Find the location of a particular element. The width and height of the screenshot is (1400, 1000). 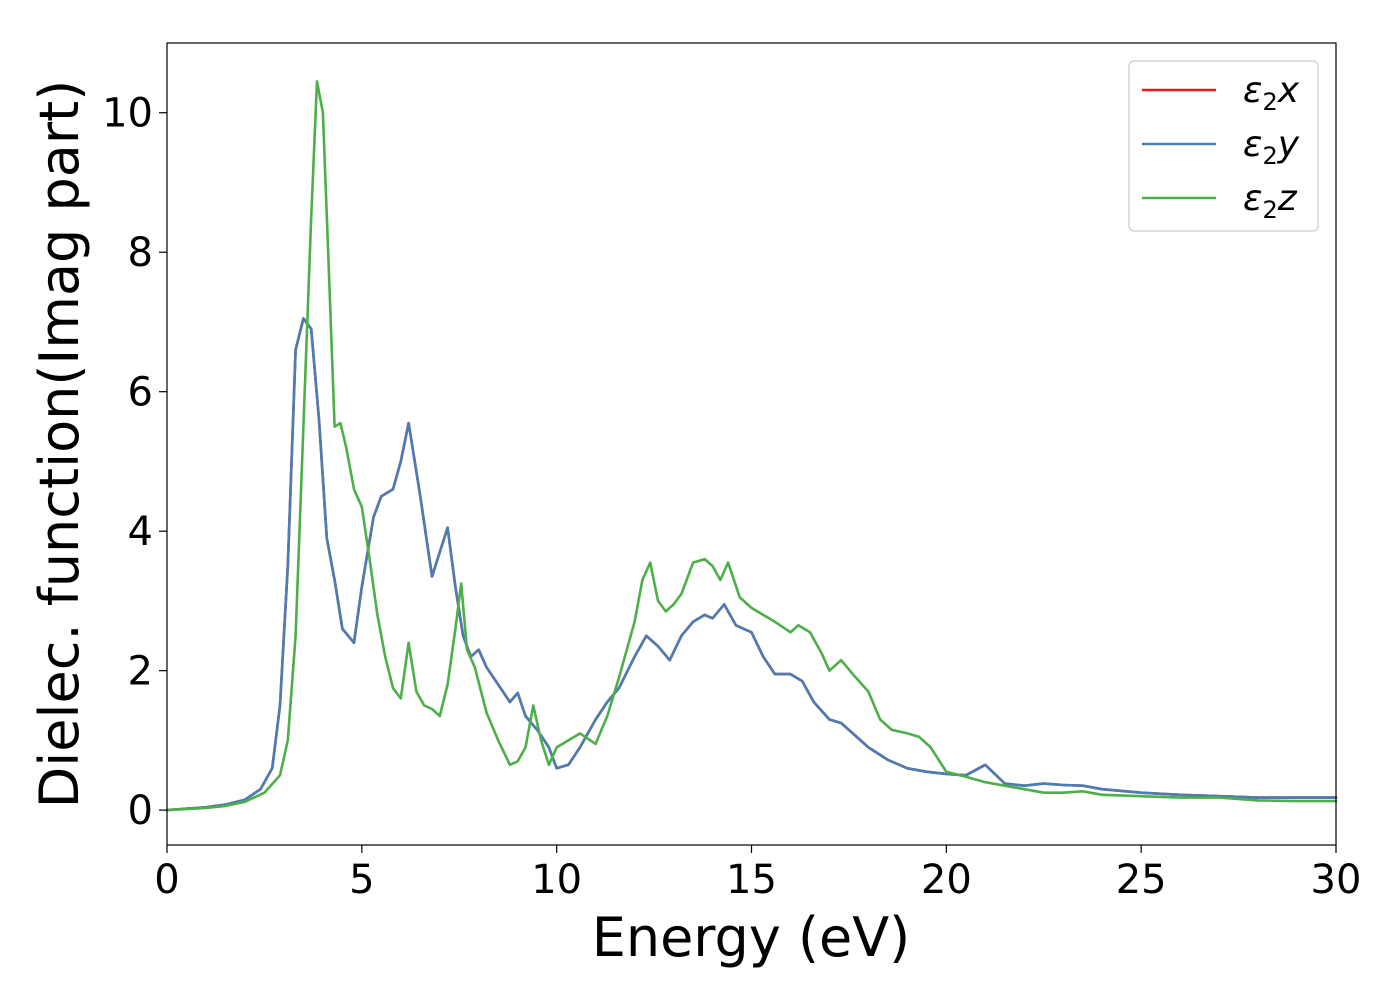

x-tick-label: 25 is located at coordinates (1141, 880).